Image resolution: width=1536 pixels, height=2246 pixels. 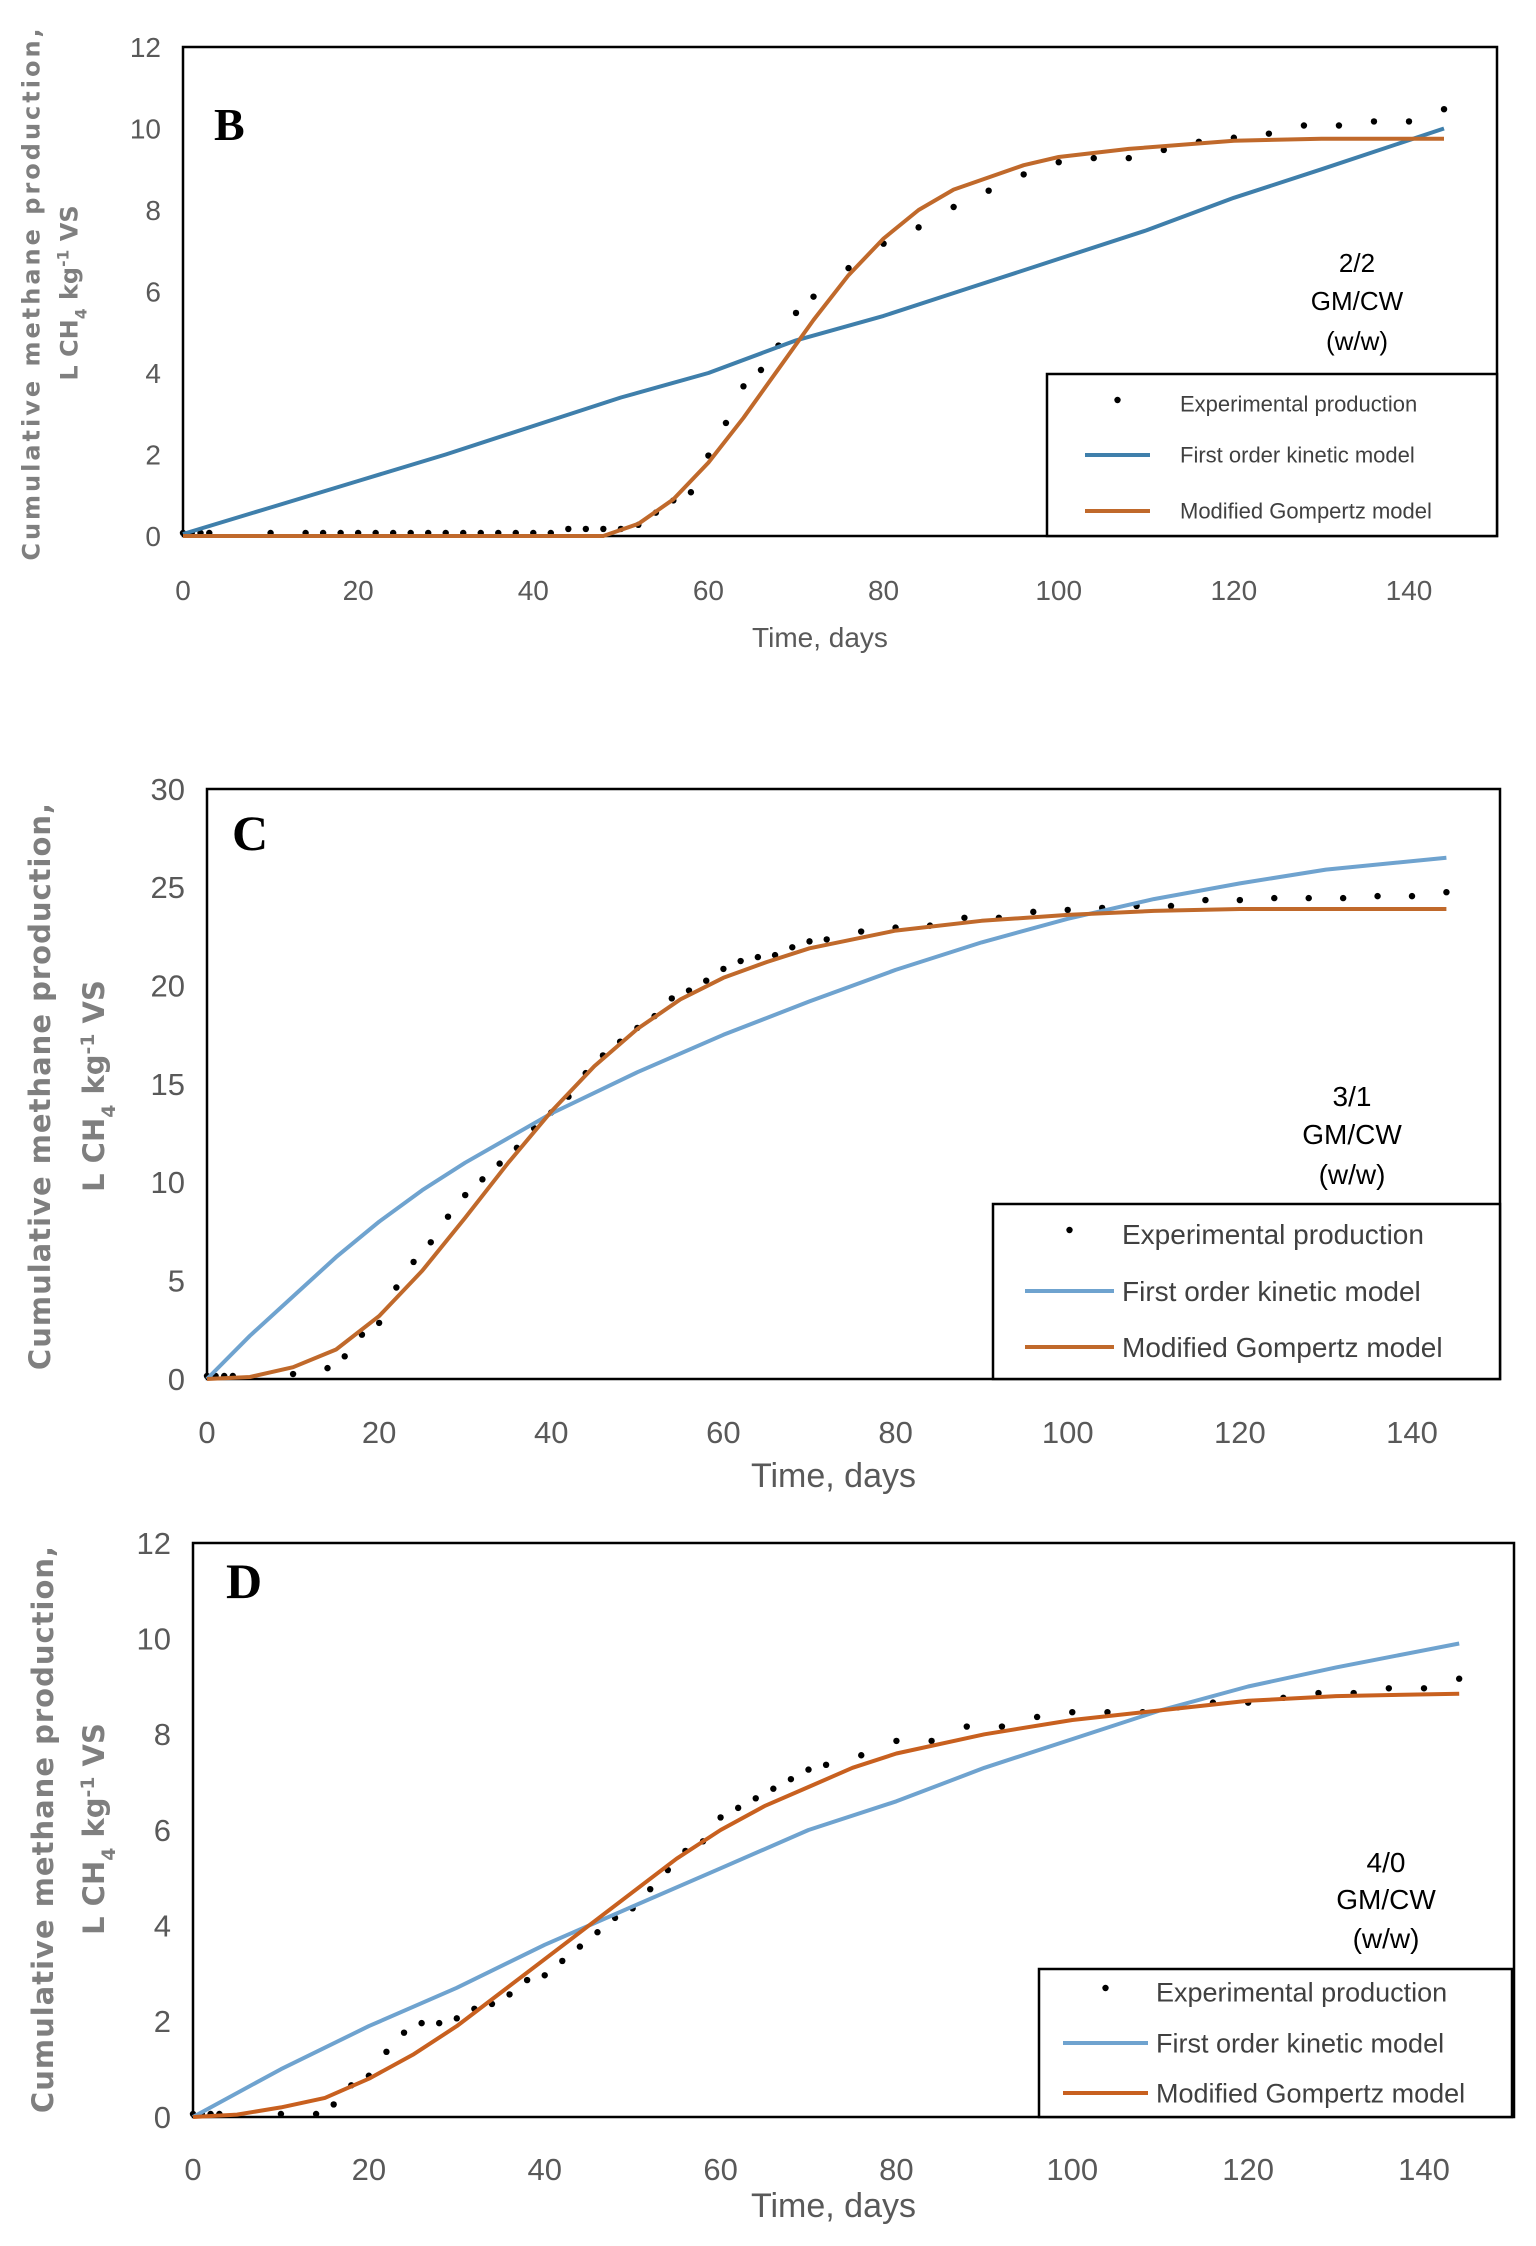 I want to click on legend-entry-label: Modified Gompertz model, so click(x=1310, y=2093).